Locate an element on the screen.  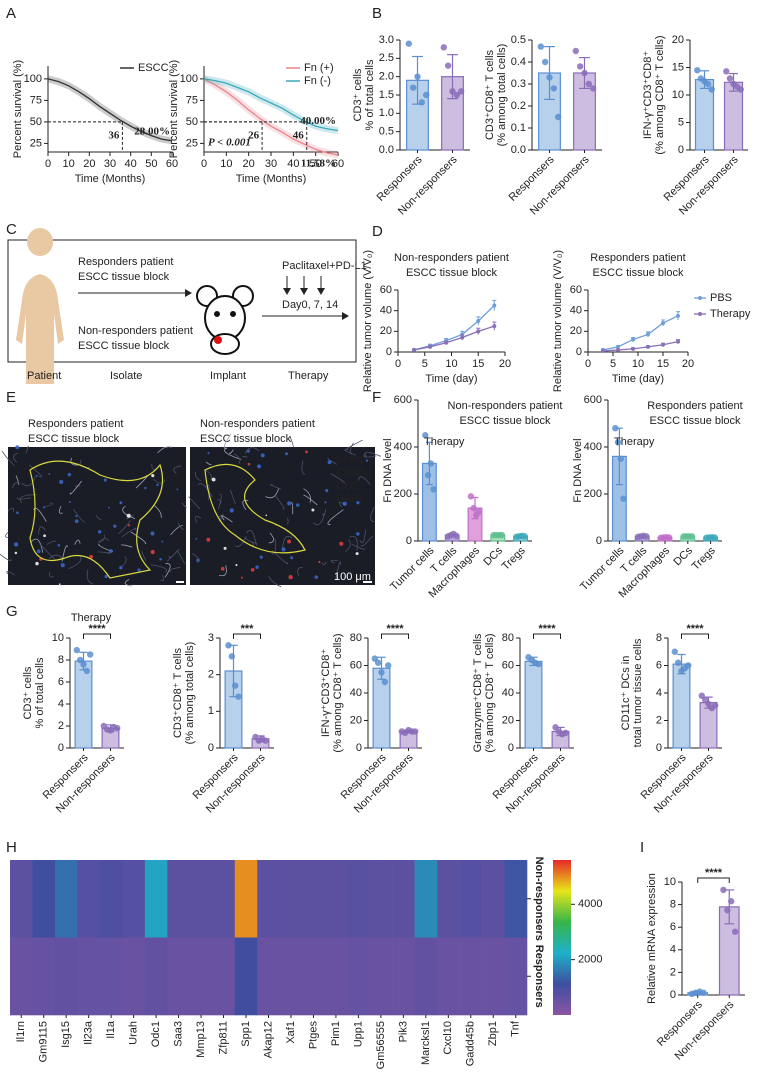
significance-label: *** is located at coordinates (248, 629).